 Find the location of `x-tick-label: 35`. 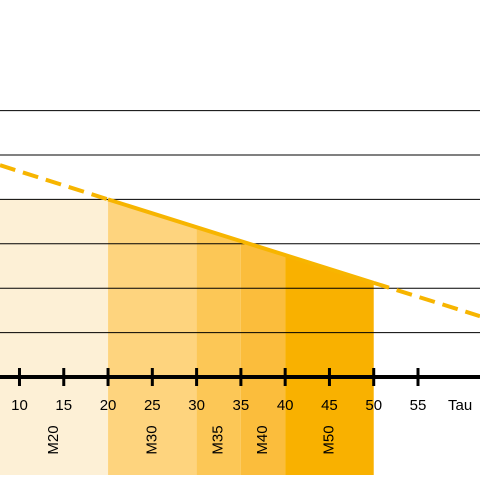

x-tick-label: 35 is located at coordinates (241, 405).